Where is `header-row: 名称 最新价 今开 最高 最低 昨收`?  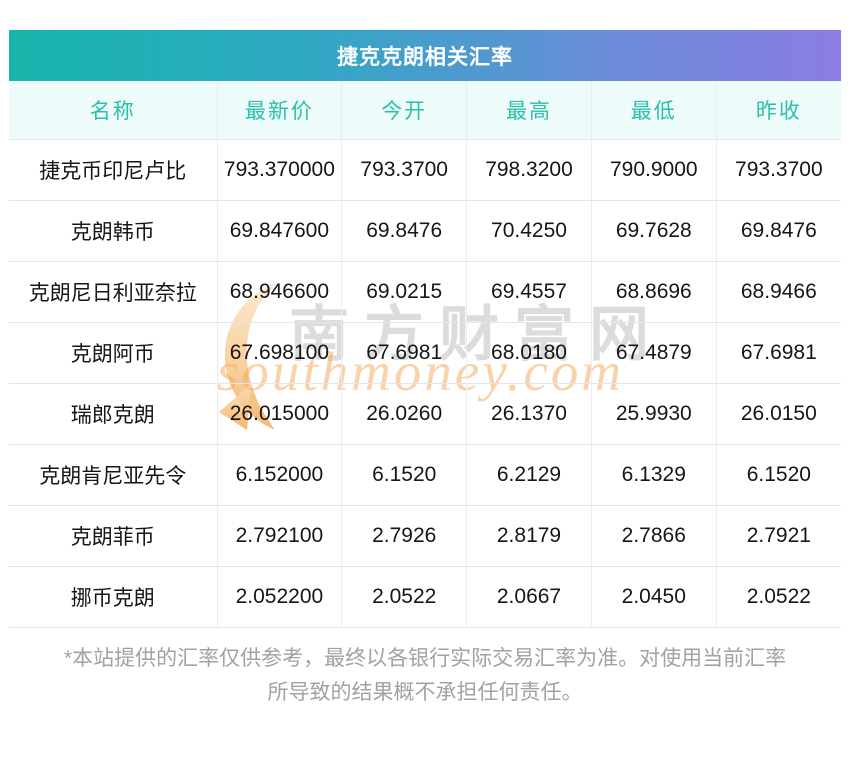
header-row: 名称 最新价 今开 最高 最低 昨收 is located at coordinates (425, 110).